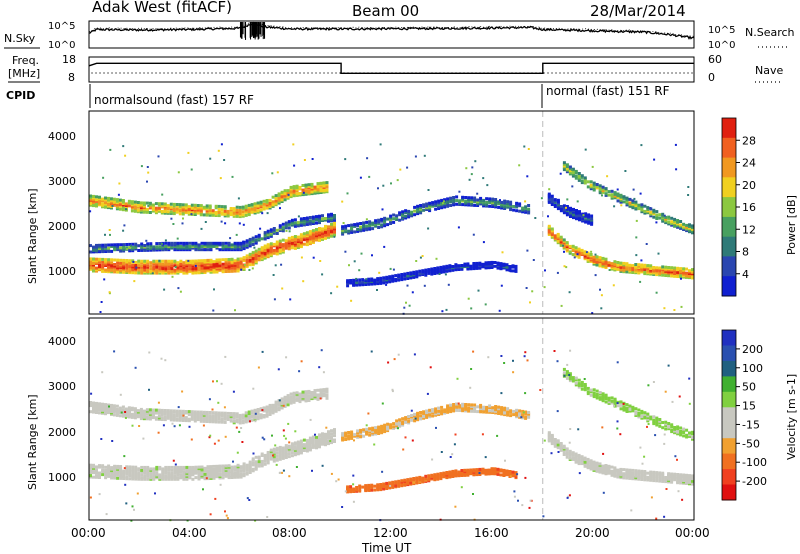 The width and height of the screenshot is (800, 554). I want to click on power-colorbar-swatch, so click(729, 207).